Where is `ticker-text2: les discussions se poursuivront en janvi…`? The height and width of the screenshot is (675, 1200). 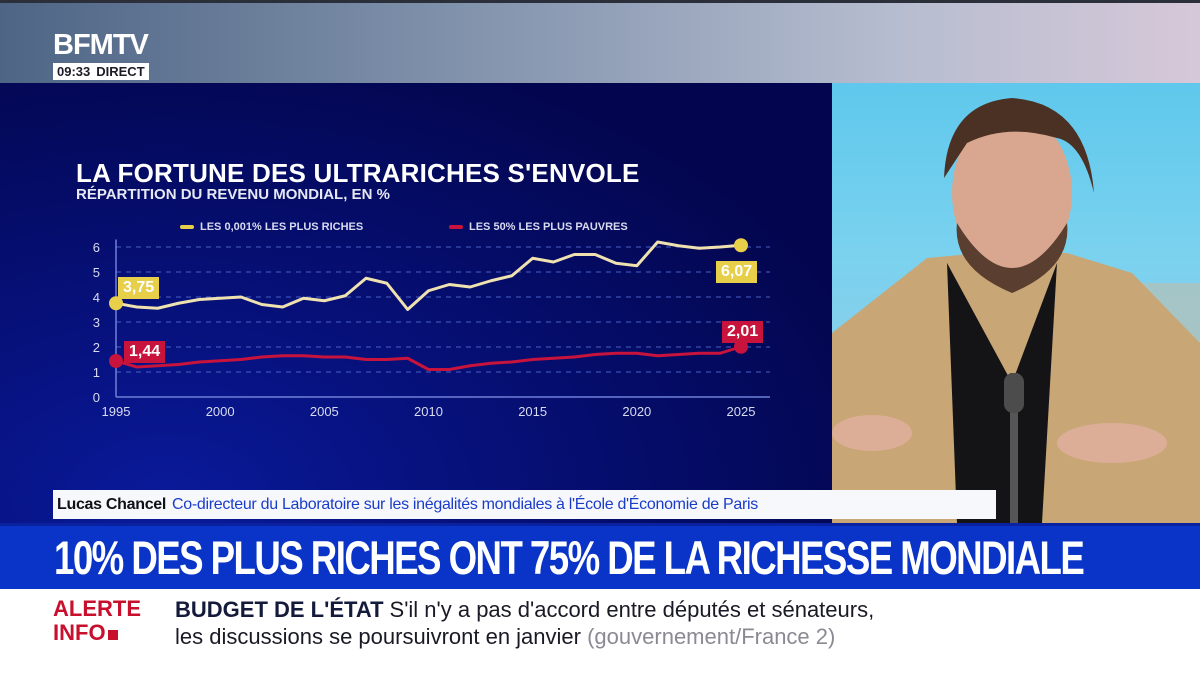 ticker-text2: les discussions se poursuivront en janvi… is located at coordinates (378, 636).